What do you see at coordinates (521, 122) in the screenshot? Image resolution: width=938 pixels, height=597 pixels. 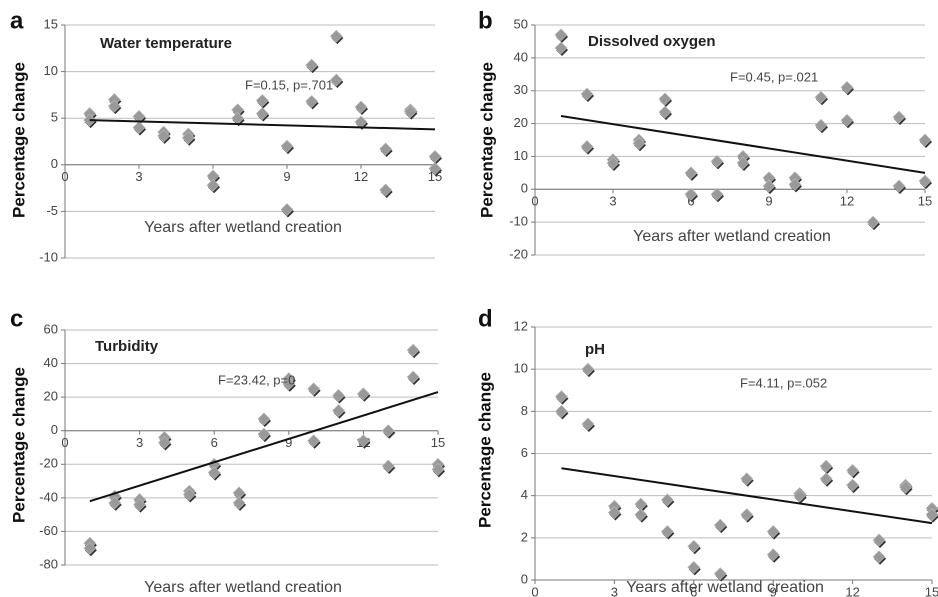 I see `y-tick-label: 20` at bounding box center [521, 122].